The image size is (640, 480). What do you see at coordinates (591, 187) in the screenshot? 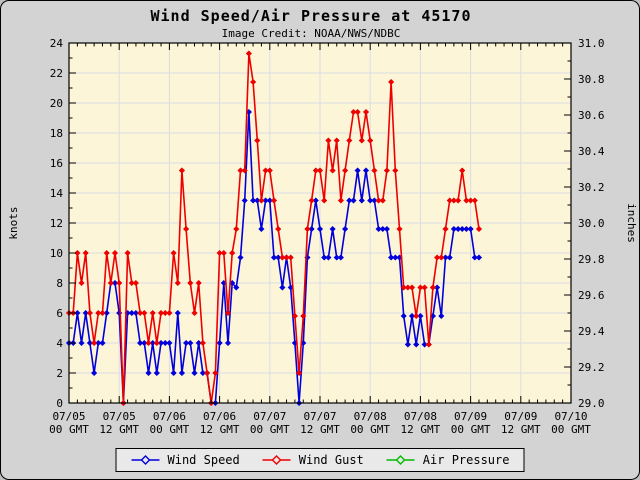
I see `y-right-tick-label: 30.2` at bounding box center [591, 187].